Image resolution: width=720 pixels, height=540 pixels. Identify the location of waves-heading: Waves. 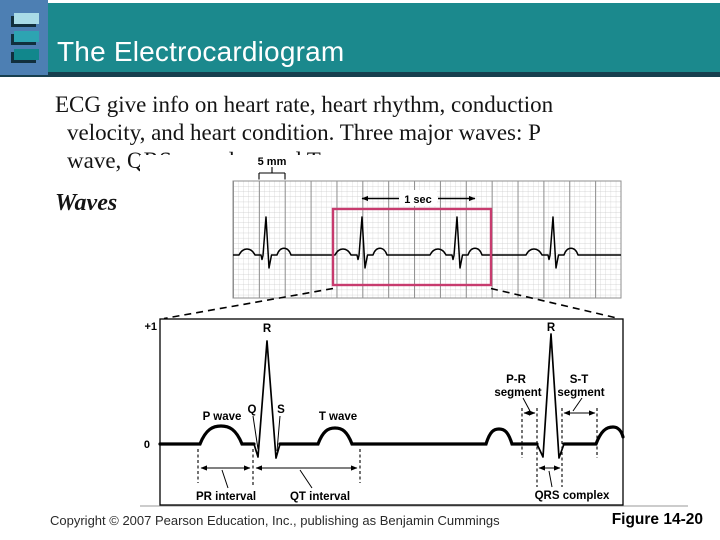
(86, 203).